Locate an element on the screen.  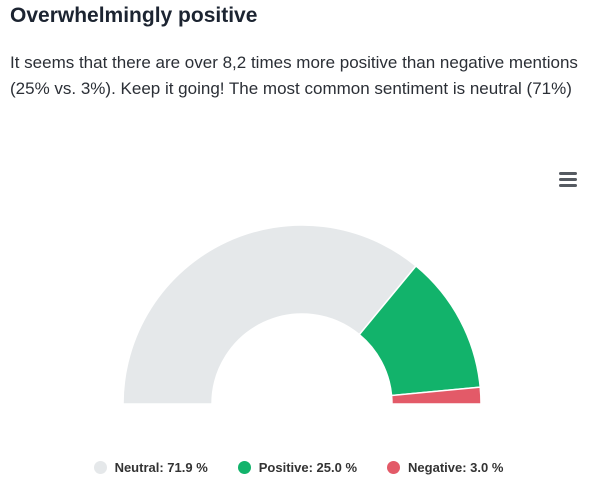
legend-item-positive: Positive: 25.0 % is located at coordinates (297, 467).